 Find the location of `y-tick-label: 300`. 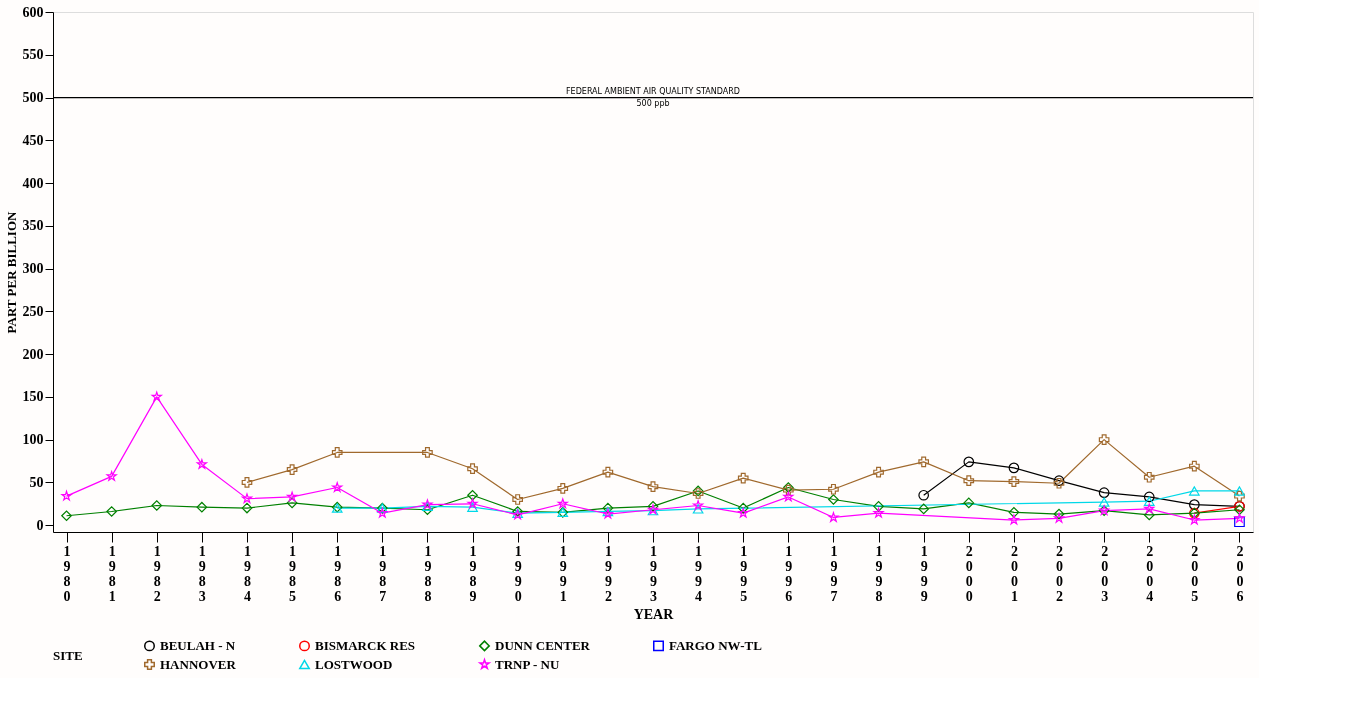

y-tick-label: 300 is located at coordinates (33, 269).